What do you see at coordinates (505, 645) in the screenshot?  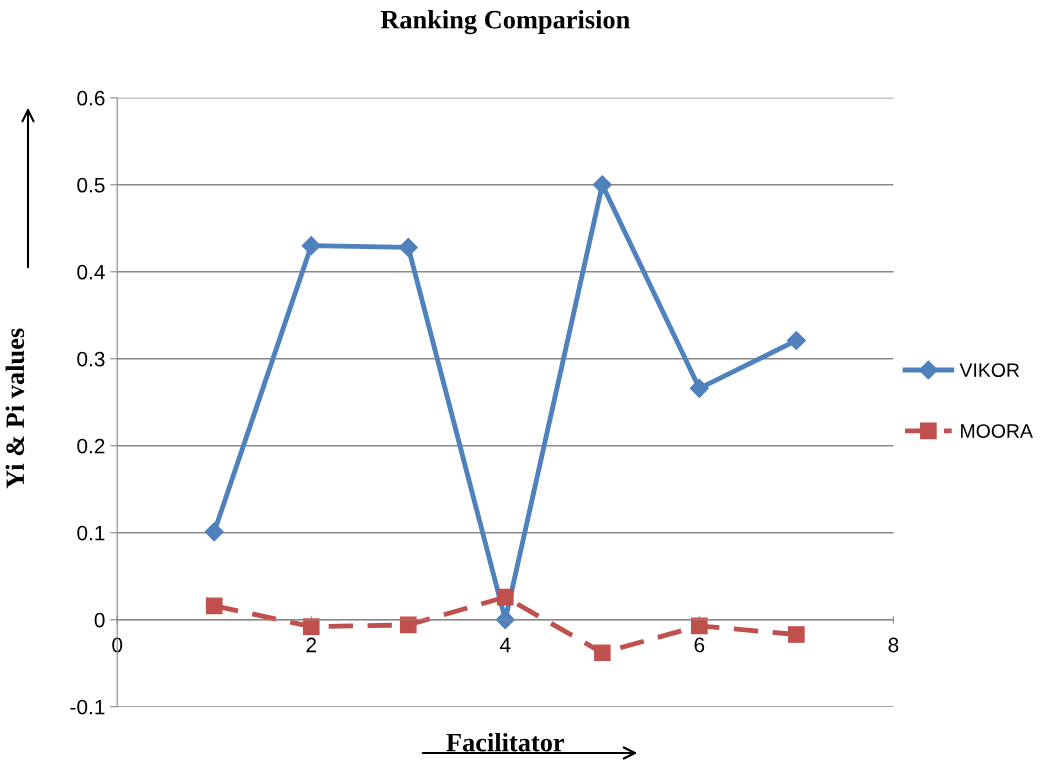 I see `x-tick-label: 4` at bounding box center [505, 645].